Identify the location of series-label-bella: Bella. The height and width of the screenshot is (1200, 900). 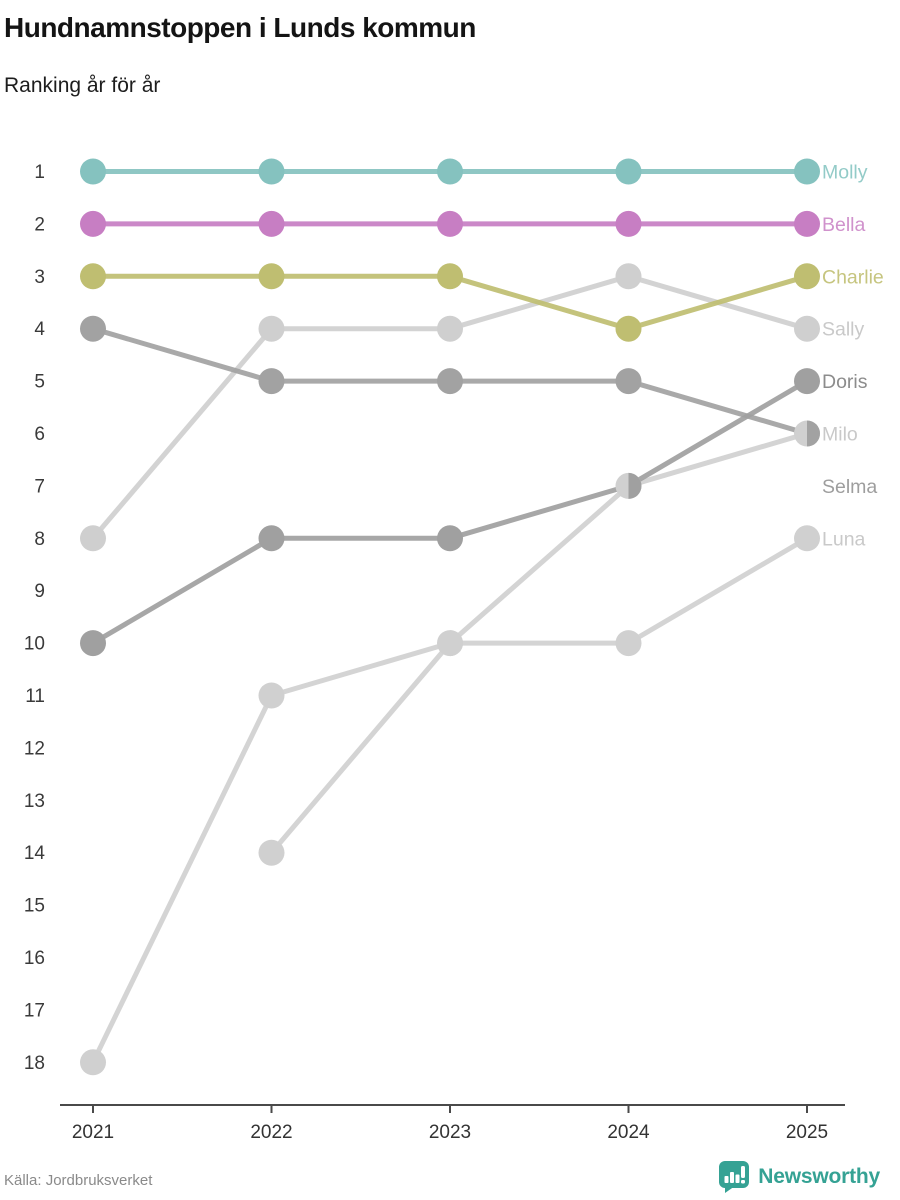
(844, 225).